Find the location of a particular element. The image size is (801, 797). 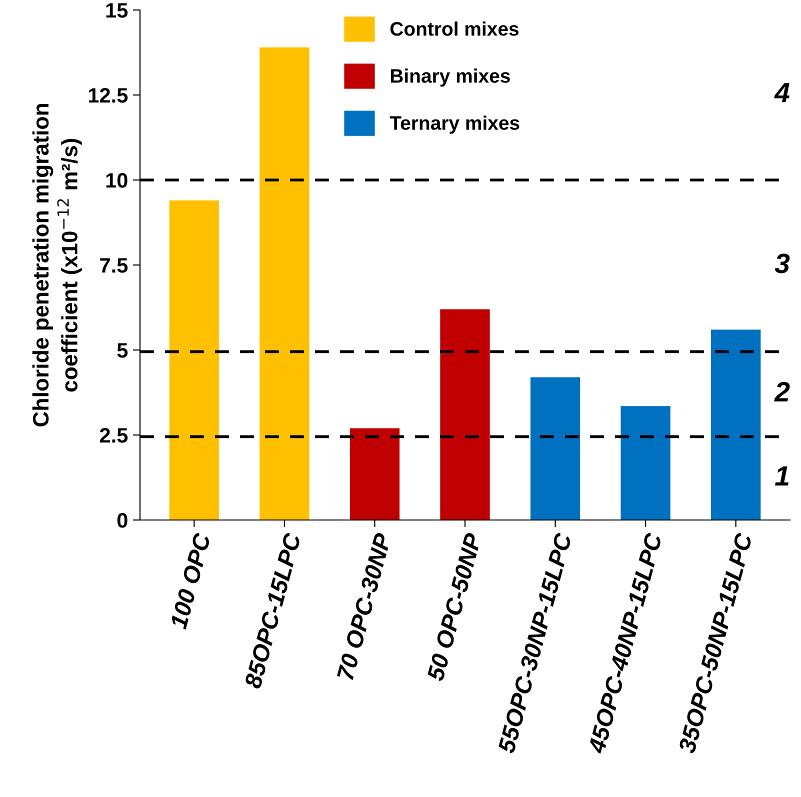

legend-label: Control mixes is located at coordinates (454, 28).